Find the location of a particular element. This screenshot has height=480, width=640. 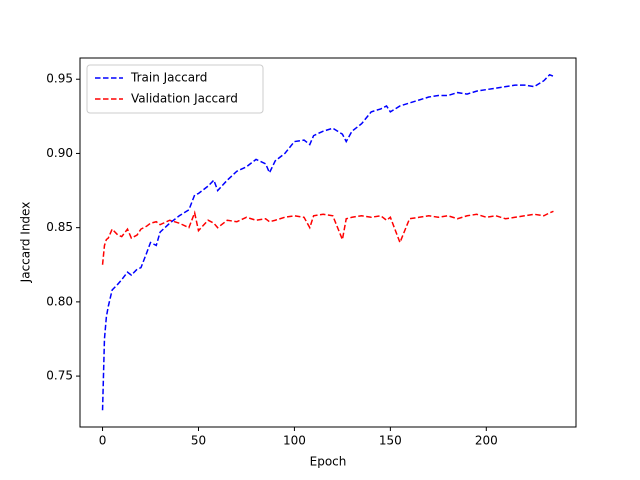

x-axis-label: Epoch is located at coordinates (328, 462).